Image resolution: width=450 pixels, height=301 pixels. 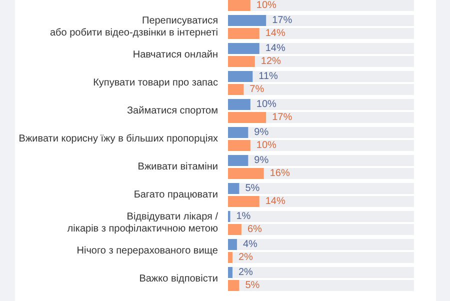 I want to click on y-tick-label: Вживати вітаміни, so click(x=178, y=167).